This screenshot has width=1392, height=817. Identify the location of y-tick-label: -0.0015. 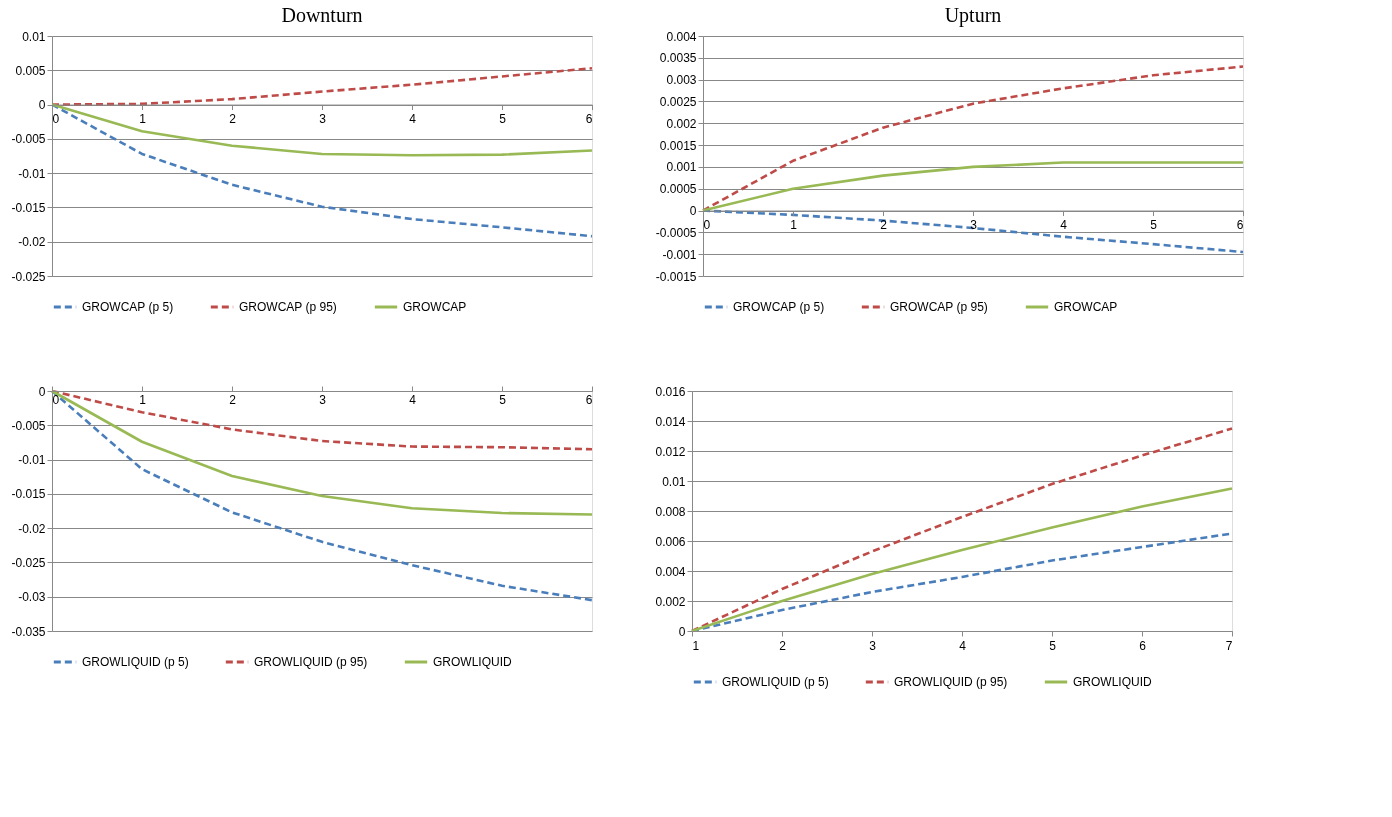
(676, 276).